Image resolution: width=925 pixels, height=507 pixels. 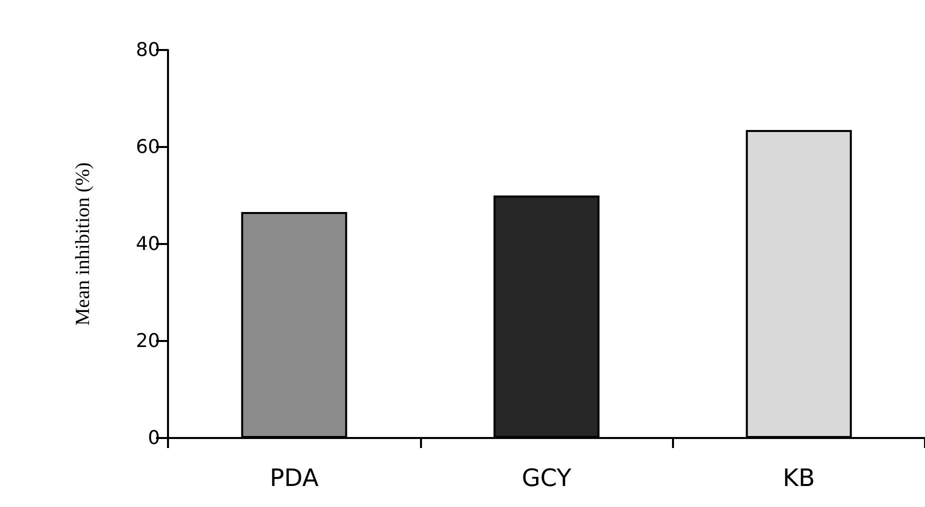 I want to click on y-tick-label: 80, so click(x=148, y=50).